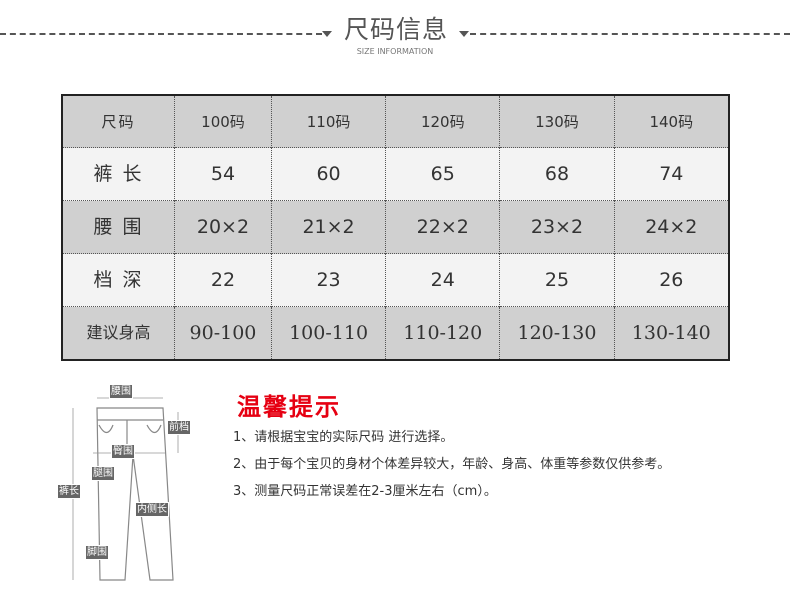  I want to click on label-hem: 脚围, so click(97, 552).